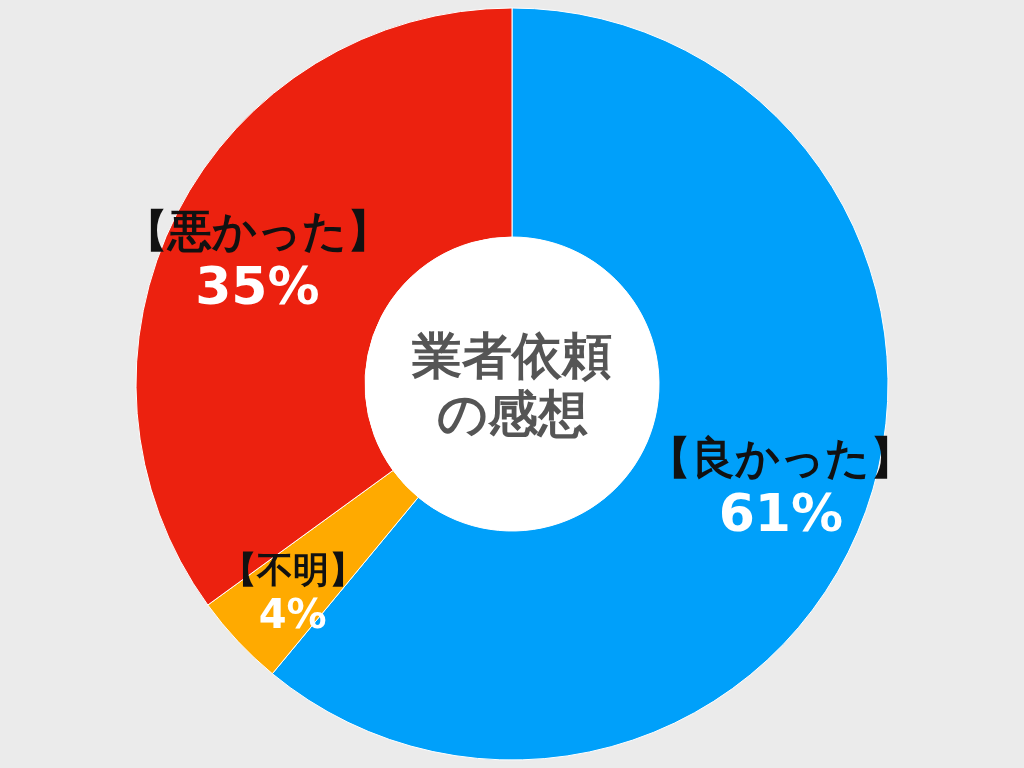  What do you see at coordinates (781, 512) in the screenshot?
I see `data-label: 61%` at bounding box center [781, 512].